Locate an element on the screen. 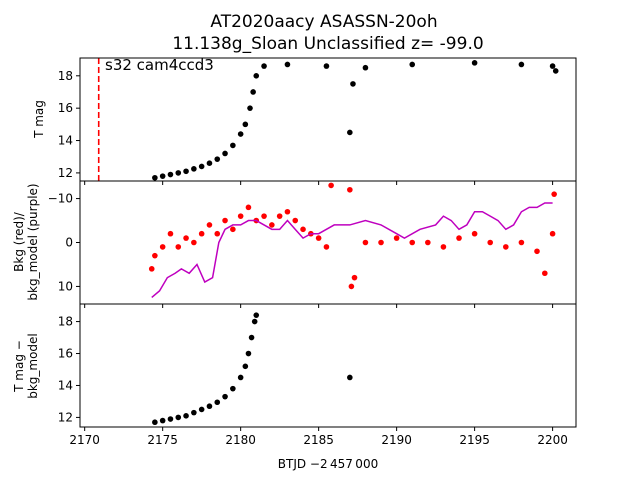  middle-ylabel: Bkg (red)/bkg_model (purple) is located at coordinates (26, 241).